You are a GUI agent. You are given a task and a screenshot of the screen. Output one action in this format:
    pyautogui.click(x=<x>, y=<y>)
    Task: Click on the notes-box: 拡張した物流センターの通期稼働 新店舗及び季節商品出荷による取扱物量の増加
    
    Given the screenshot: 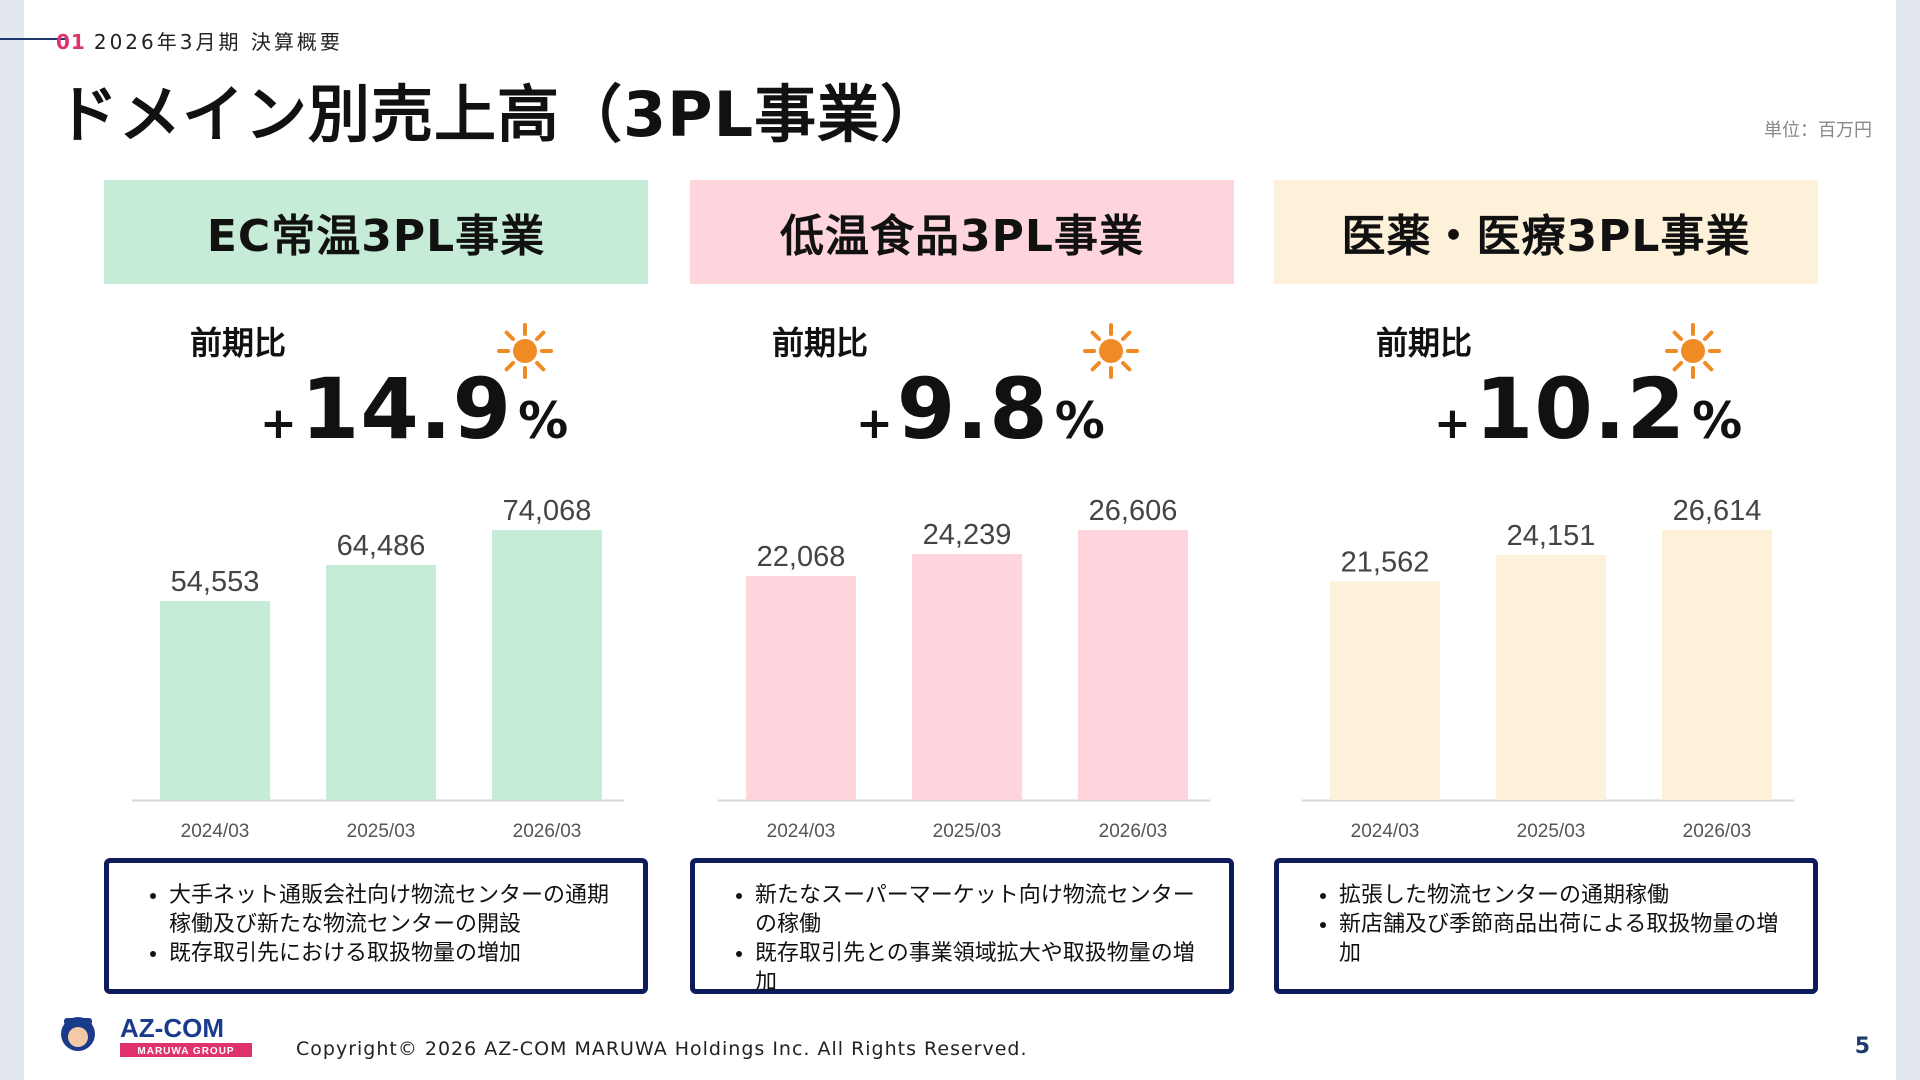 What is the action you would take?
    pyautogui.click(x=1546, y=926)
    